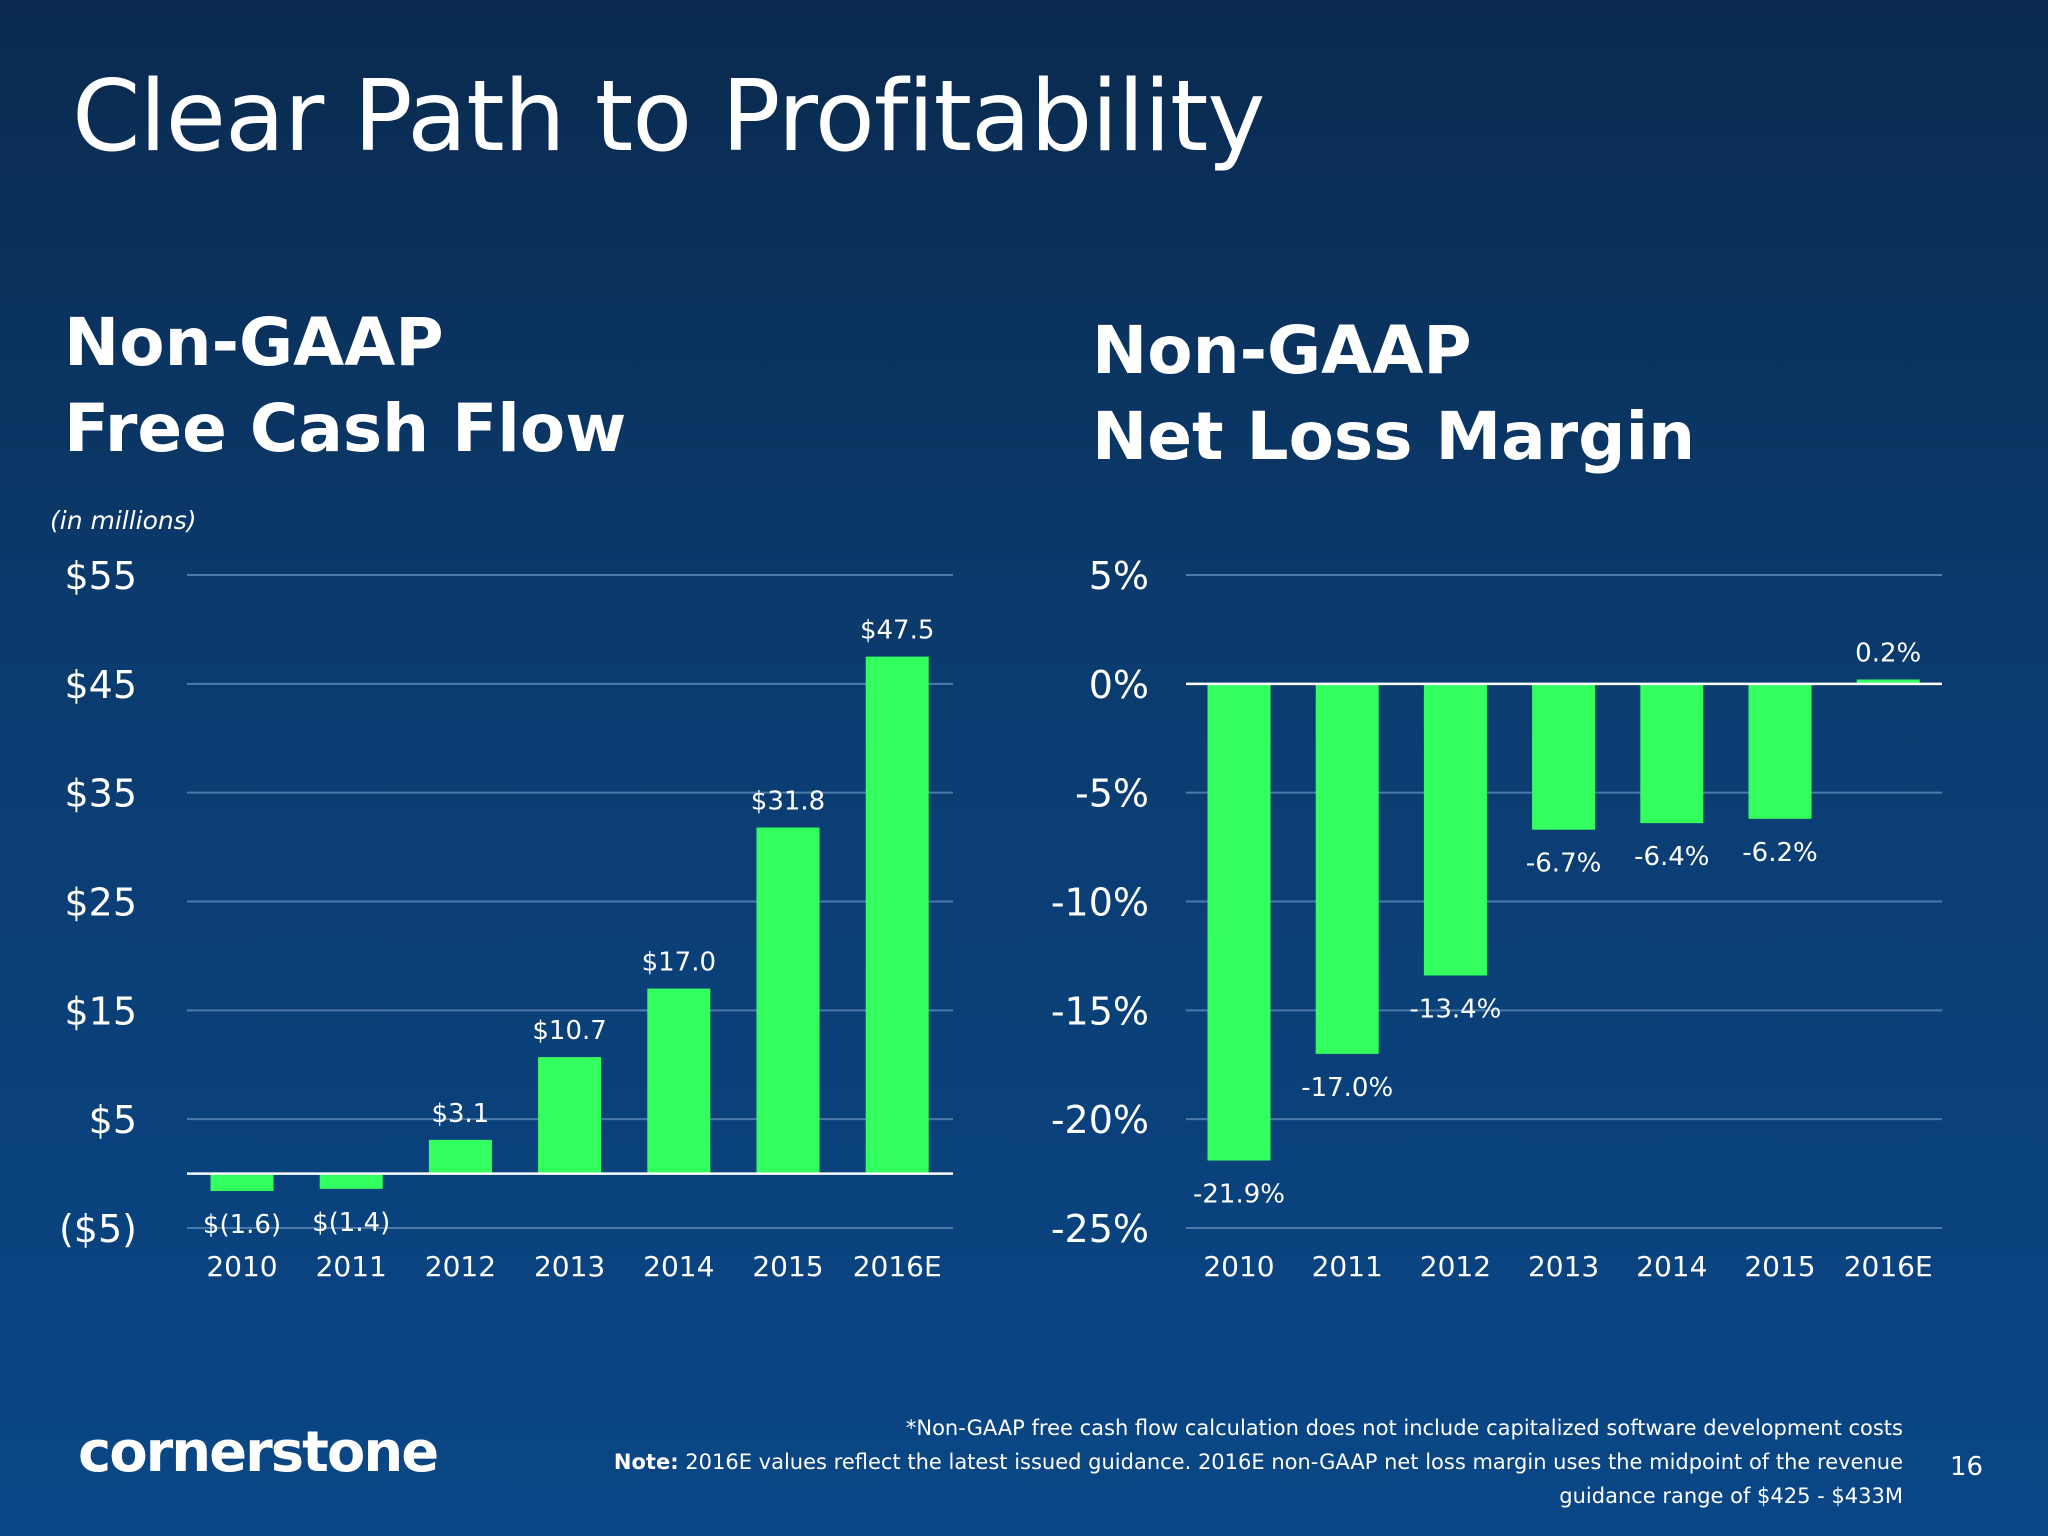  Describe the element at coordinates (569, 1031) in the screenshot. I see `data-label: $10.7` at that location.